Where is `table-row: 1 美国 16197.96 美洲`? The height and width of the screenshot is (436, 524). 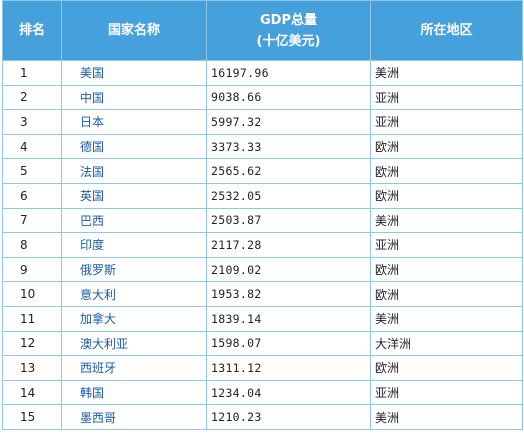 table-row: 1 美国 16197.96 美洲 is located at coordinates (262, 73).